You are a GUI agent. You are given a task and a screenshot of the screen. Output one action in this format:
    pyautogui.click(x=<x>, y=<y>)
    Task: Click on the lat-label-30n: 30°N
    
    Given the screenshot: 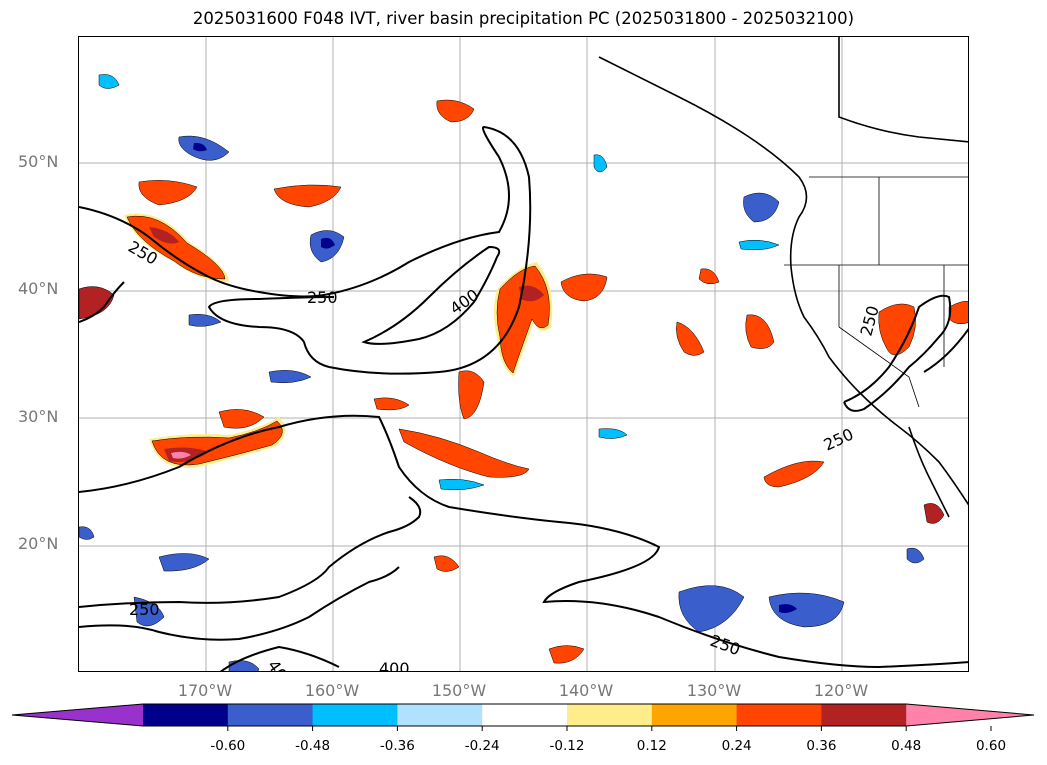 What is the action you would take?
    pyautogui.click(x=38, y=416)
    